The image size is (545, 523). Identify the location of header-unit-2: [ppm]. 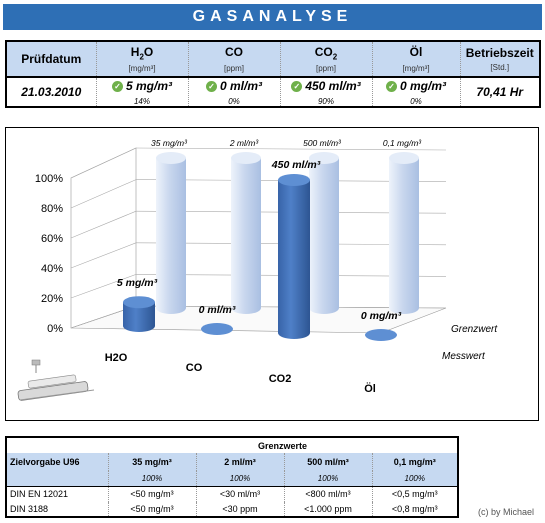
(325, 69).